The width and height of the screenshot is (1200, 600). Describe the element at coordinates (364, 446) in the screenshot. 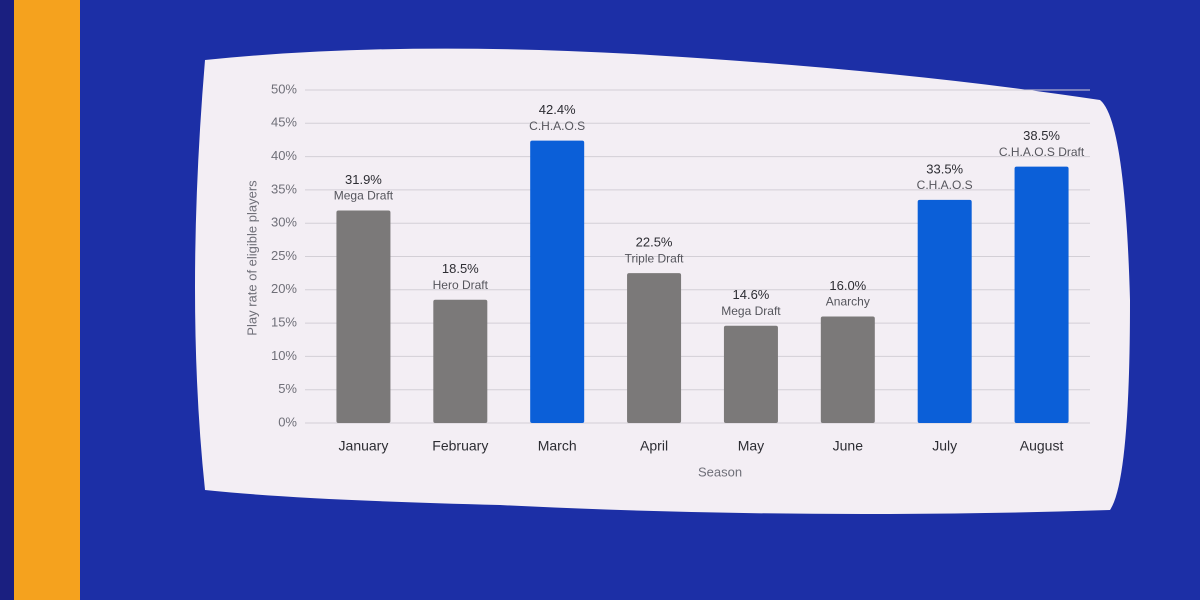

I see `x-tick-label: January` at that location.